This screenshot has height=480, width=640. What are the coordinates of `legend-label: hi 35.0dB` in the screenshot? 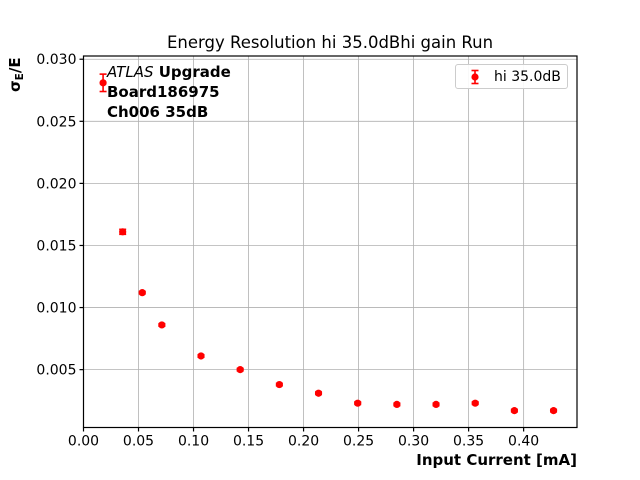 It's located at (527, 76).